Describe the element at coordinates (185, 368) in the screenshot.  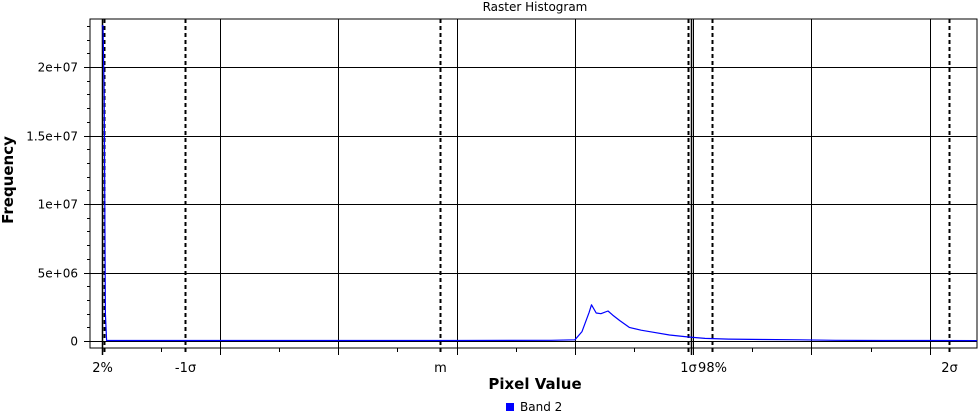
I see `marker-label: -1σ` at that location.